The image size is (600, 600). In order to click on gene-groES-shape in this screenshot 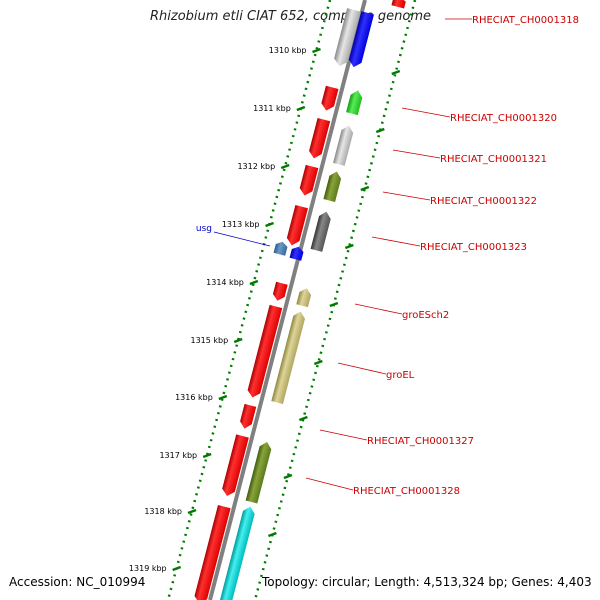, I will do `click(304, 298)`.